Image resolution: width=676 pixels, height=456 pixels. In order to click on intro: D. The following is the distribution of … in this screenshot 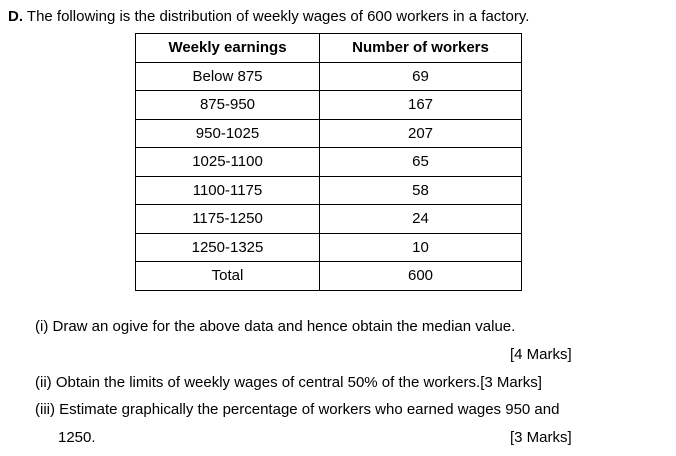, I will do `click(268, 17)`.